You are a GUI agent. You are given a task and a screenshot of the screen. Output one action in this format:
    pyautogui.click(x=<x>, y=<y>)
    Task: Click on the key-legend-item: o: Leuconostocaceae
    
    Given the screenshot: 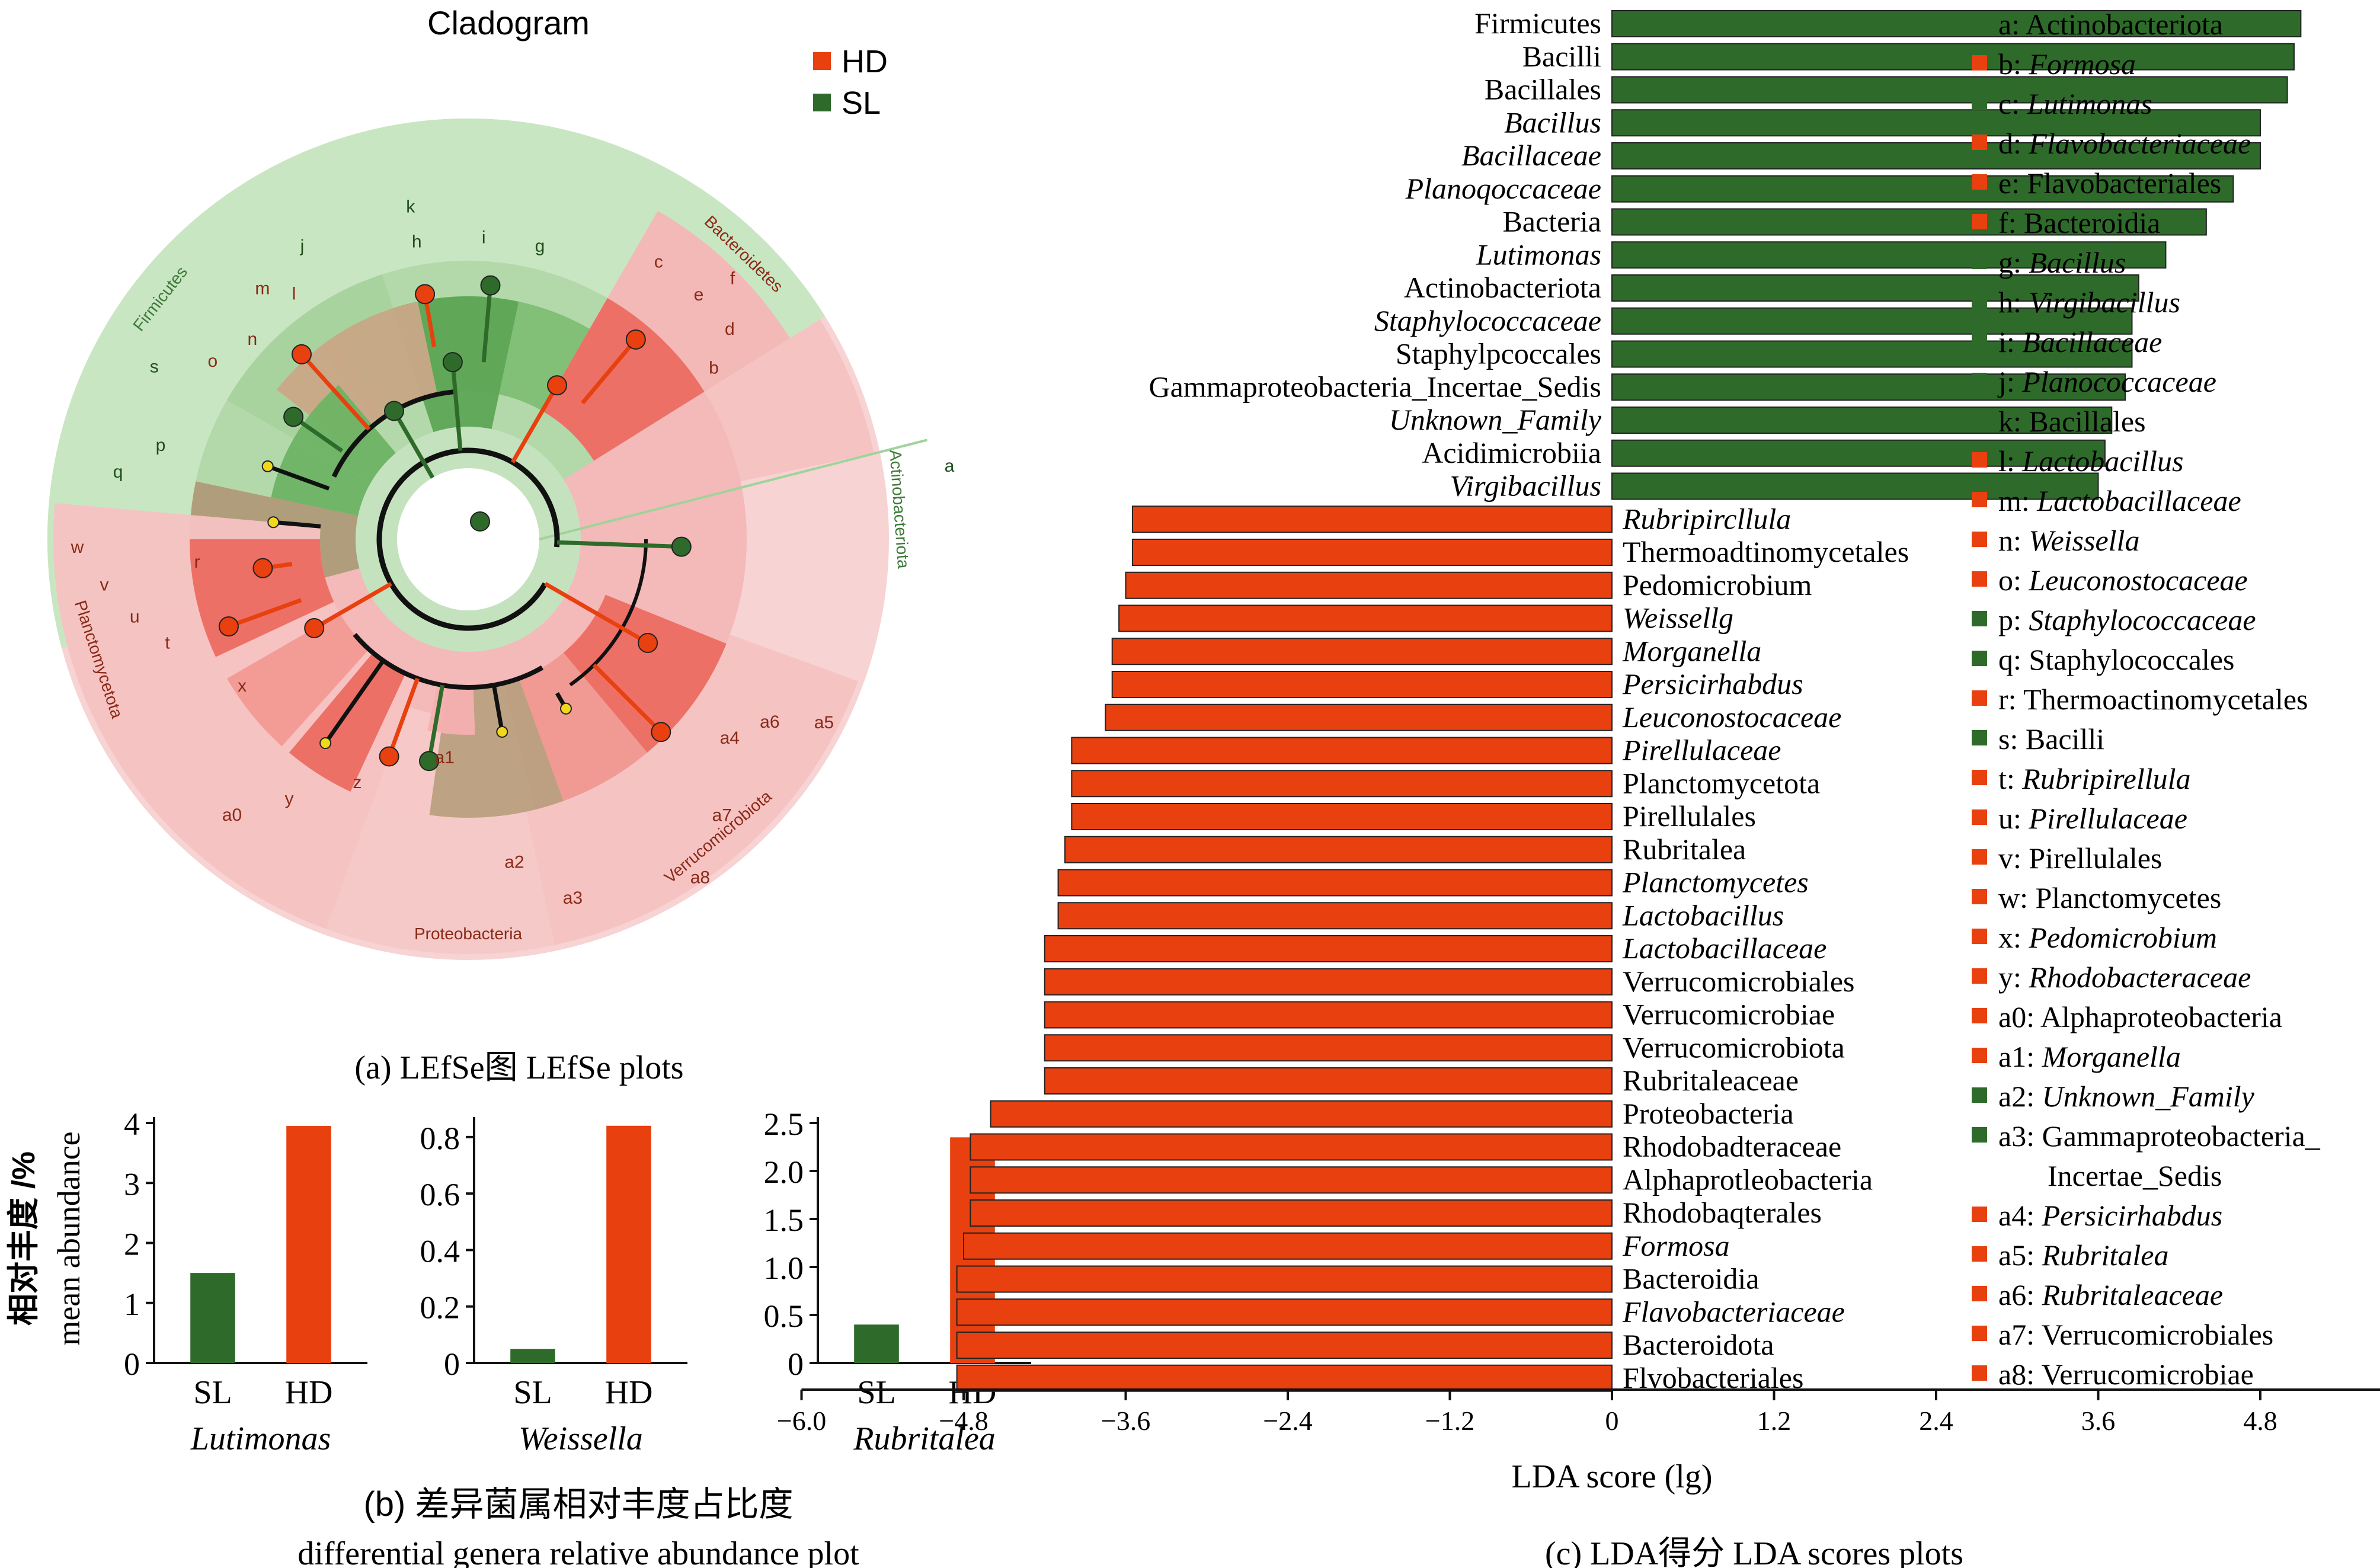 What is the action you would take?
    pyautogui.click(x=2110, y=580)
    